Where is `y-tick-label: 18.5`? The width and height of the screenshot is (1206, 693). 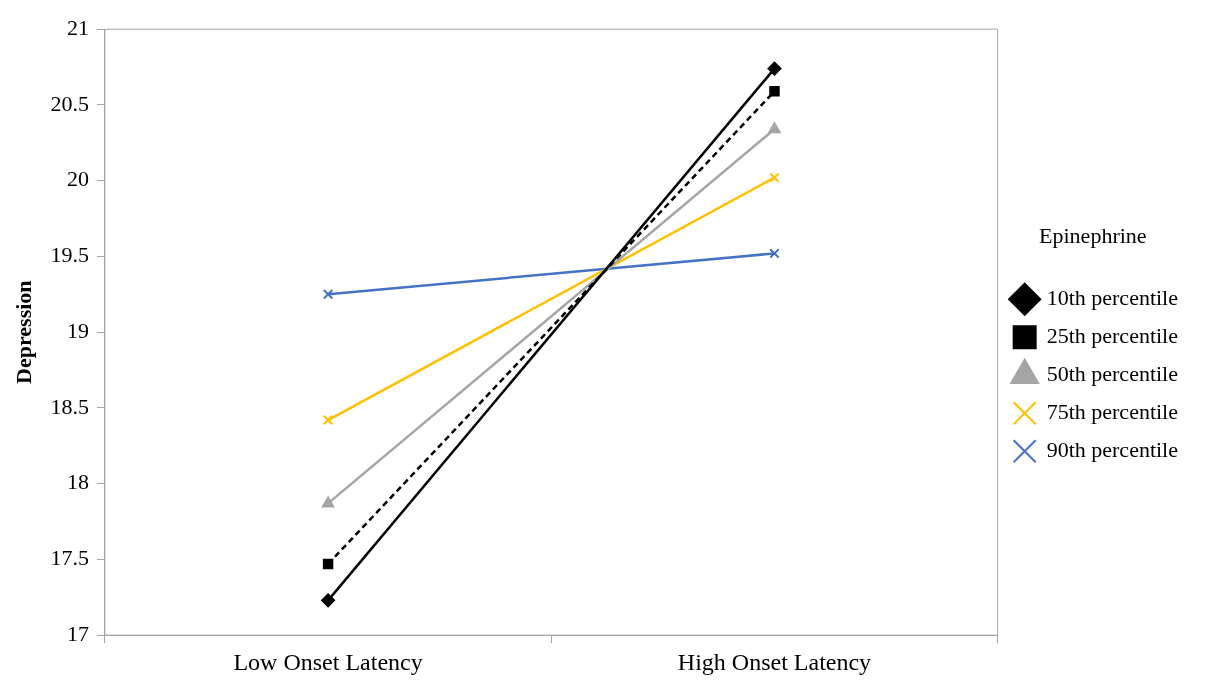 y-tick-label: 18.5 is located at coordinates (69, 406).